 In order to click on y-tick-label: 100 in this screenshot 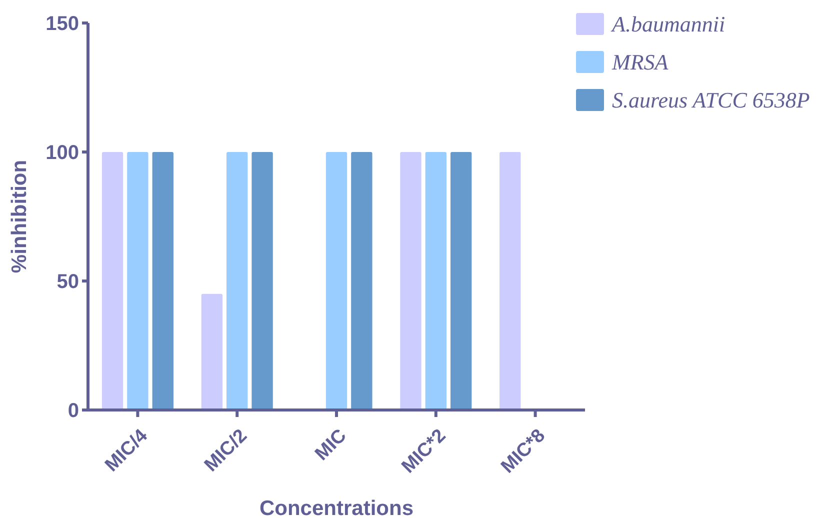, I will do `click(62, 153)`.